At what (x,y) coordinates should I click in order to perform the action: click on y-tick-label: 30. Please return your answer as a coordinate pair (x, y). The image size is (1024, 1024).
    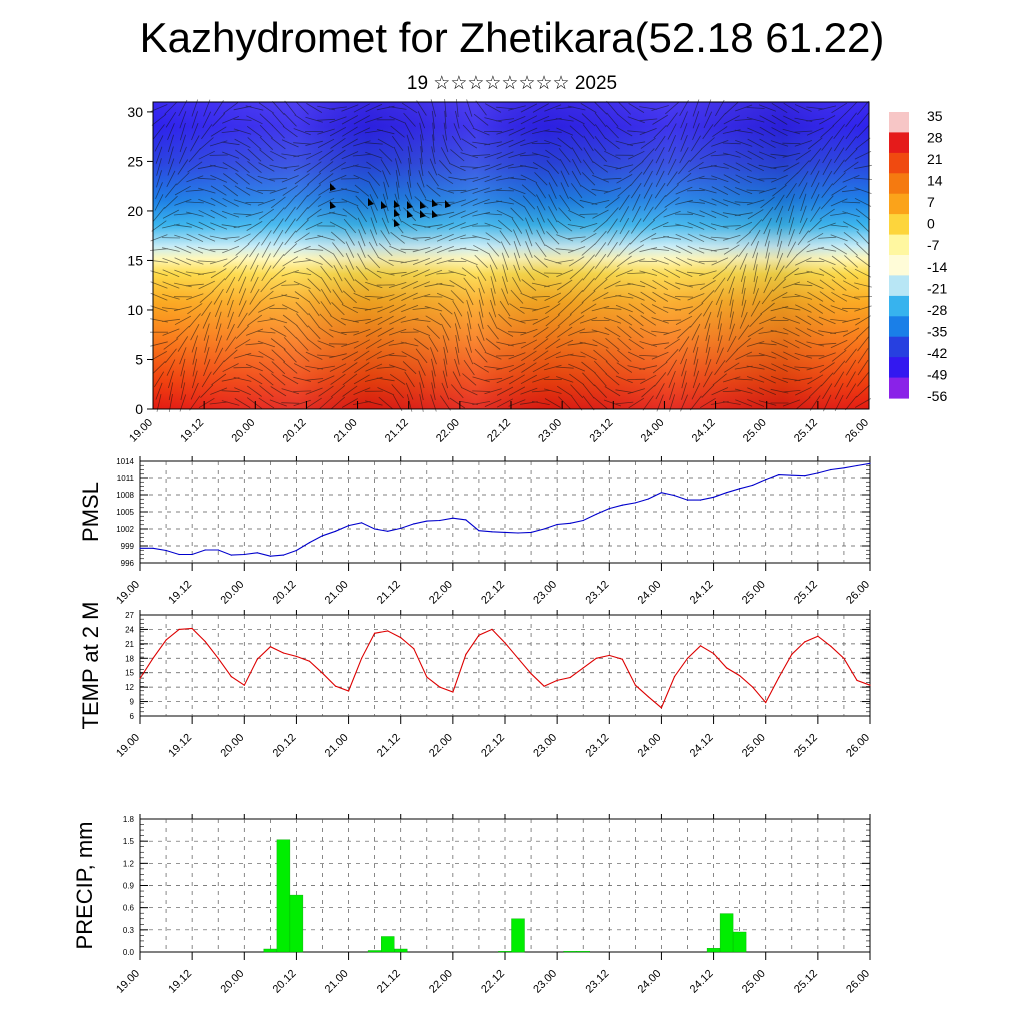
    Looking at the image, I should click on (135, 112).